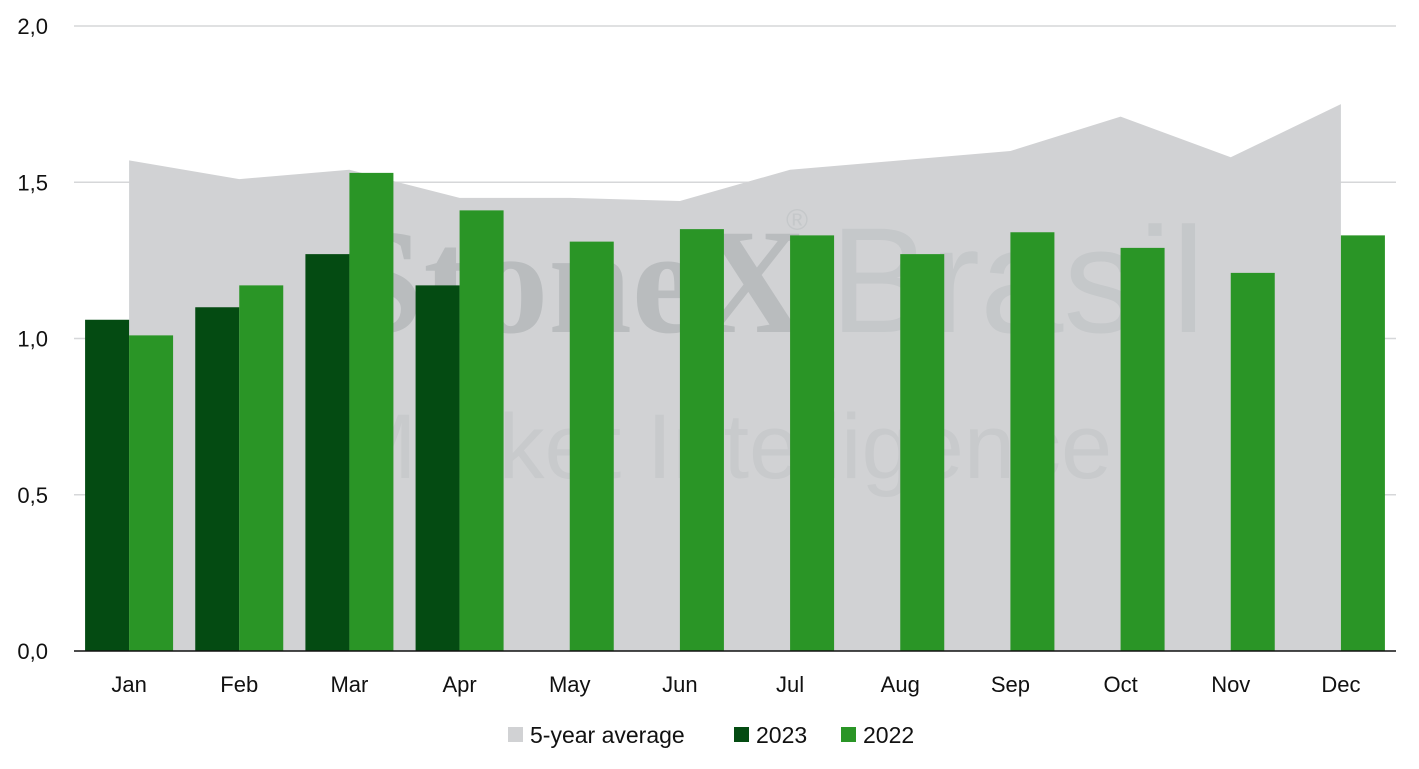 The width and height of the screenshot is (1419, 769). What do you see at coordinates (591, 446) in the screenshot?
I see `bar-2022-May` at bounding box center [591, 446].